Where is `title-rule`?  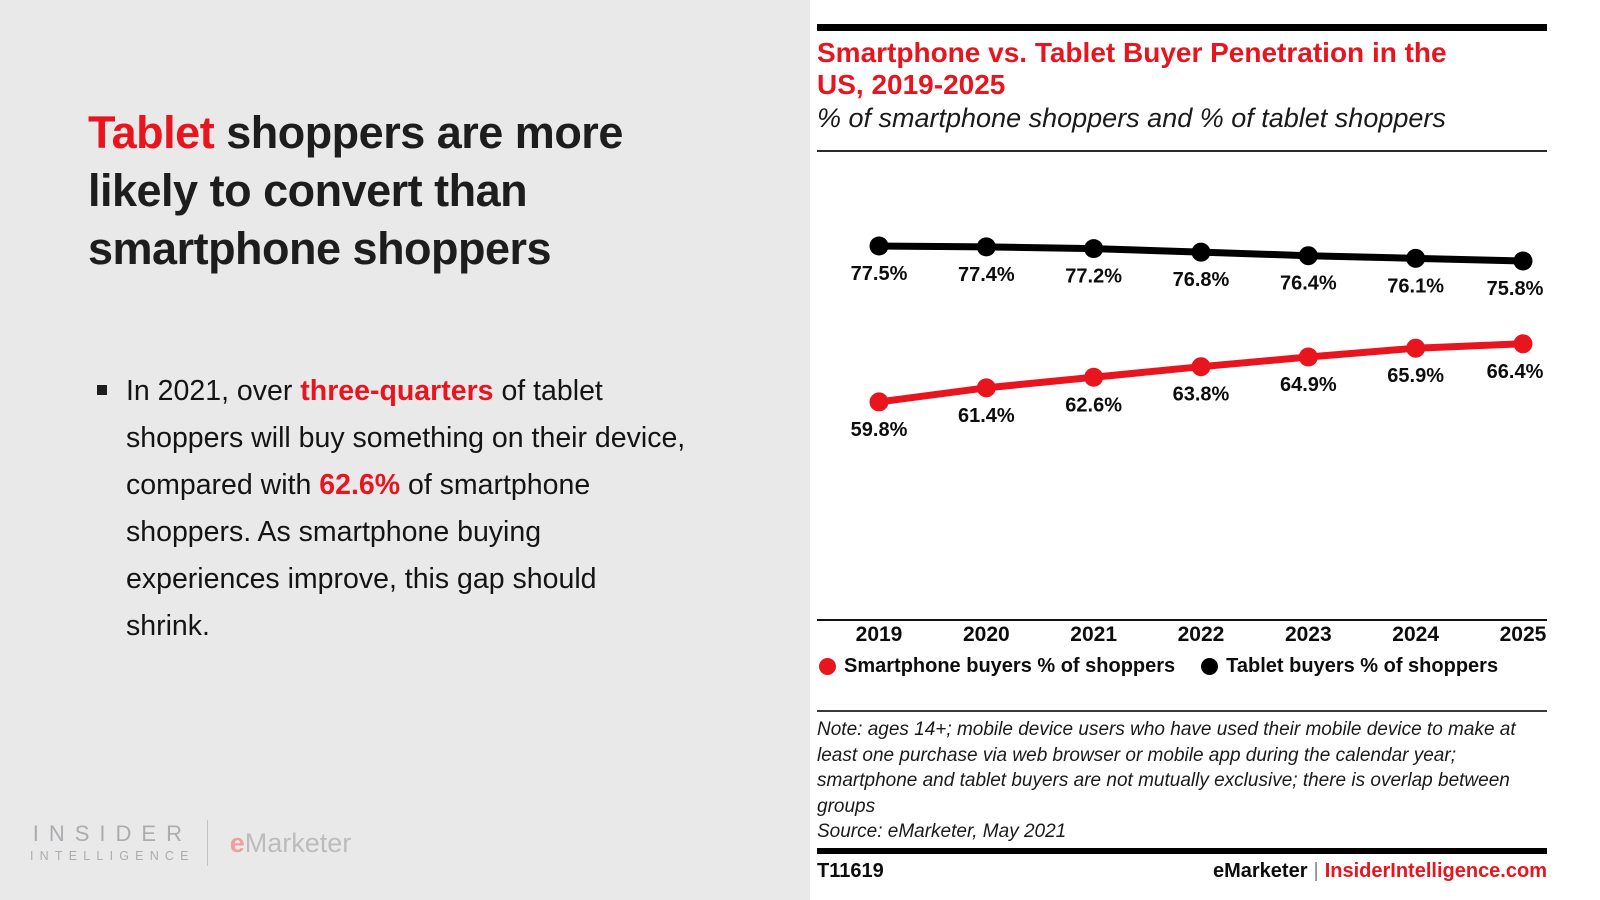 title-rule is located at coordinates (1182, 151).